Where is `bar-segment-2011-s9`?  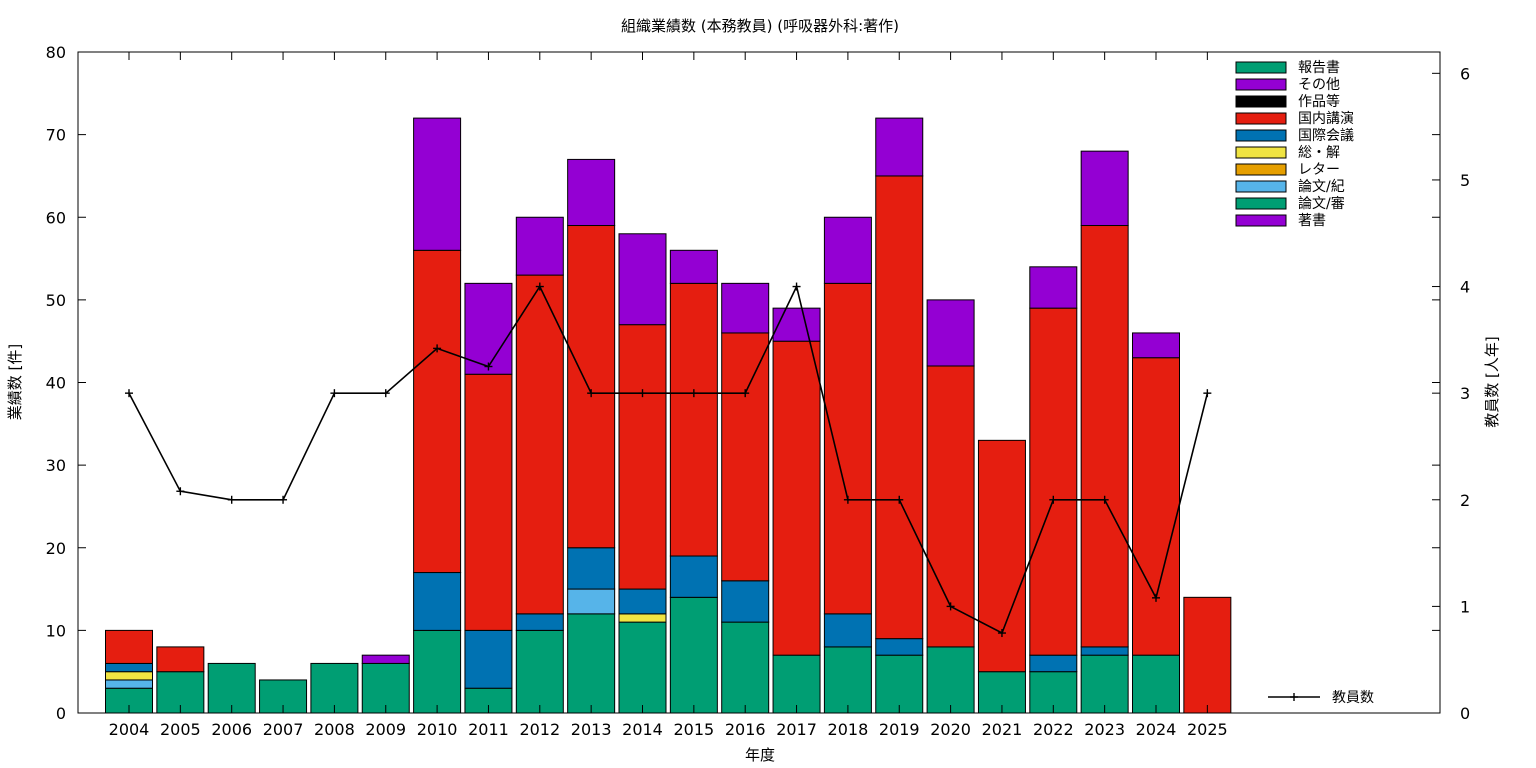 bar-segment-2011-s9 is located at coordinates (488, 328).